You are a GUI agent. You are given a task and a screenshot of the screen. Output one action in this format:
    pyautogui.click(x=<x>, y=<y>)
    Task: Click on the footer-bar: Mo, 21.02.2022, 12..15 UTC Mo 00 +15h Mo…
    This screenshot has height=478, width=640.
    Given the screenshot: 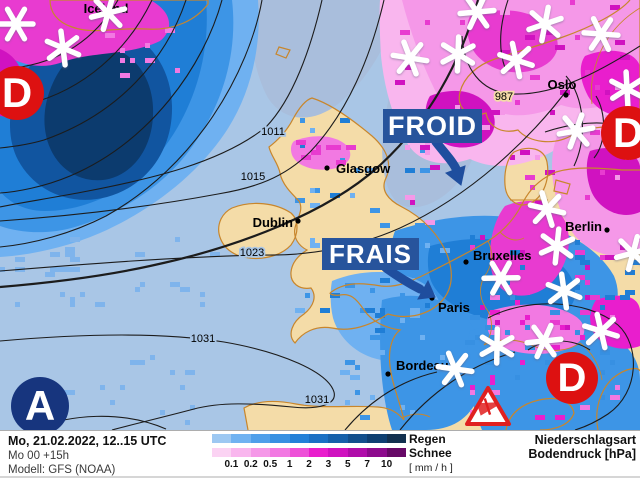 What is the action you would take?
    pyautogui.click(x=320, y=454)
    